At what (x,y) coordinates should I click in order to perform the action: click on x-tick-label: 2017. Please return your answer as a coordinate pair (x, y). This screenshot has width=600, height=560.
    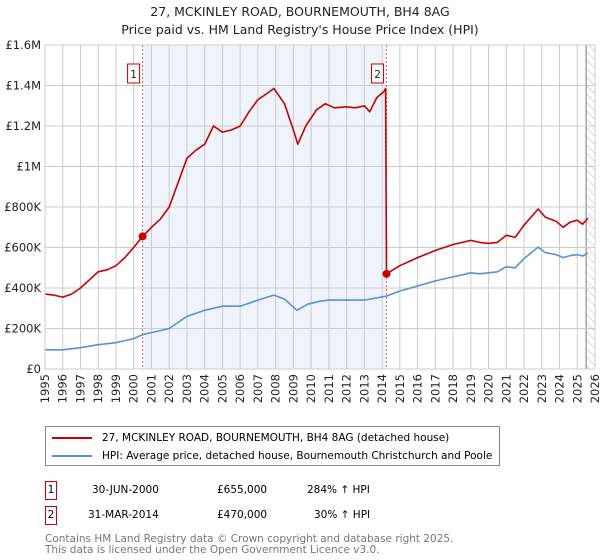
    Looking at the image, I should click on (435, 388).